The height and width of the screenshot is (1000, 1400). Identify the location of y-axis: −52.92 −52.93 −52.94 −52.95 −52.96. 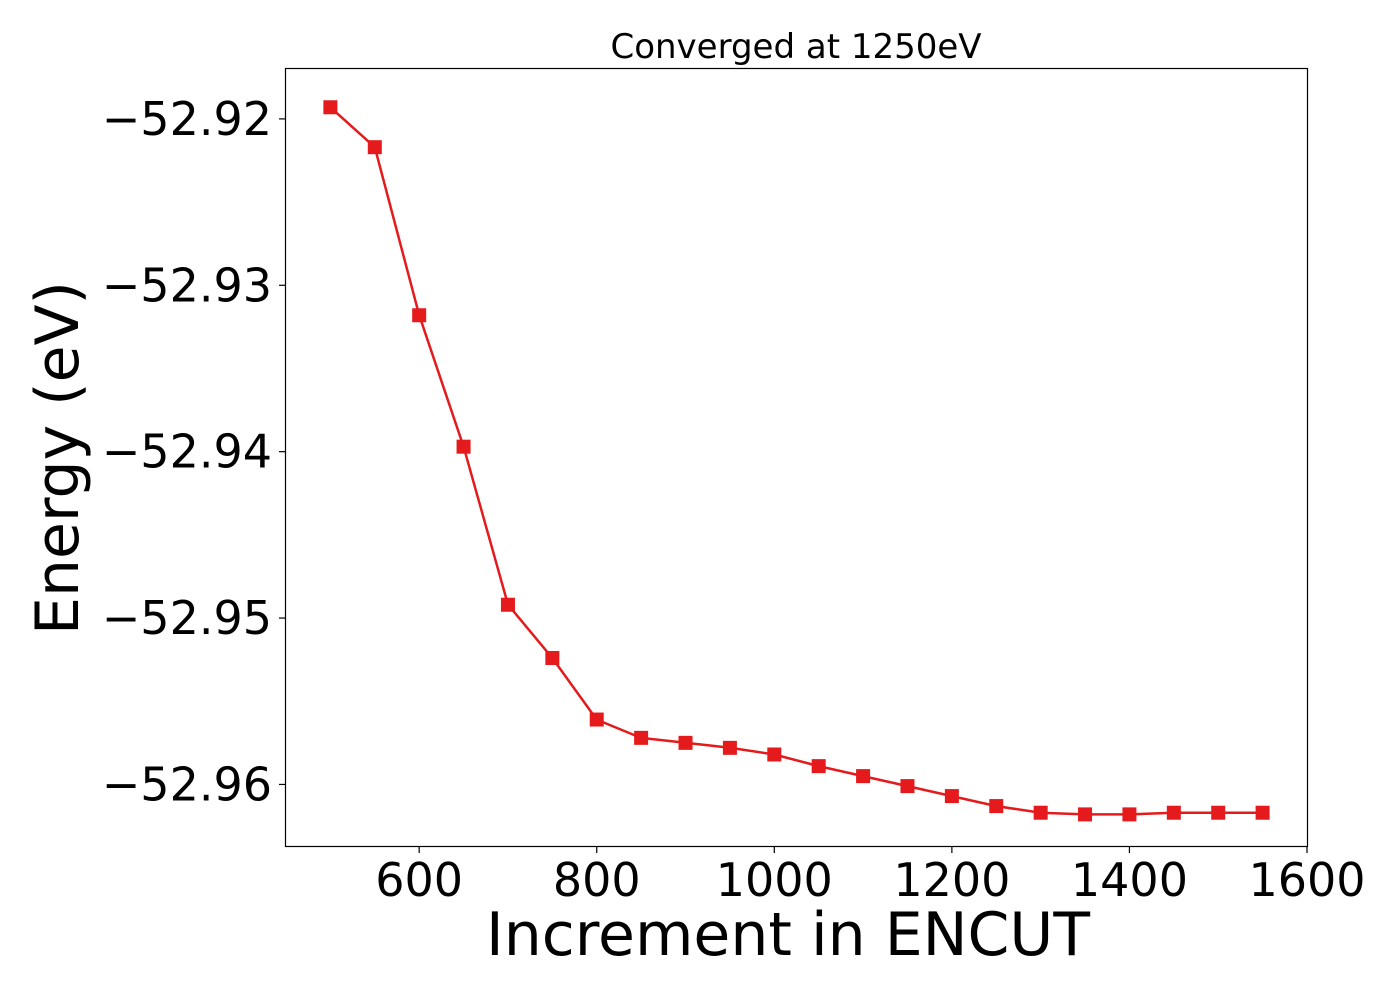
(194, 451).